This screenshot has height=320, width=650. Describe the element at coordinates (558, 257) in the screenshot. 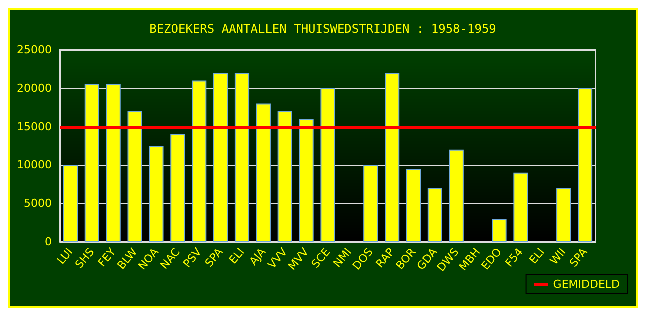

I see `x-tick-label: WII` at that location.